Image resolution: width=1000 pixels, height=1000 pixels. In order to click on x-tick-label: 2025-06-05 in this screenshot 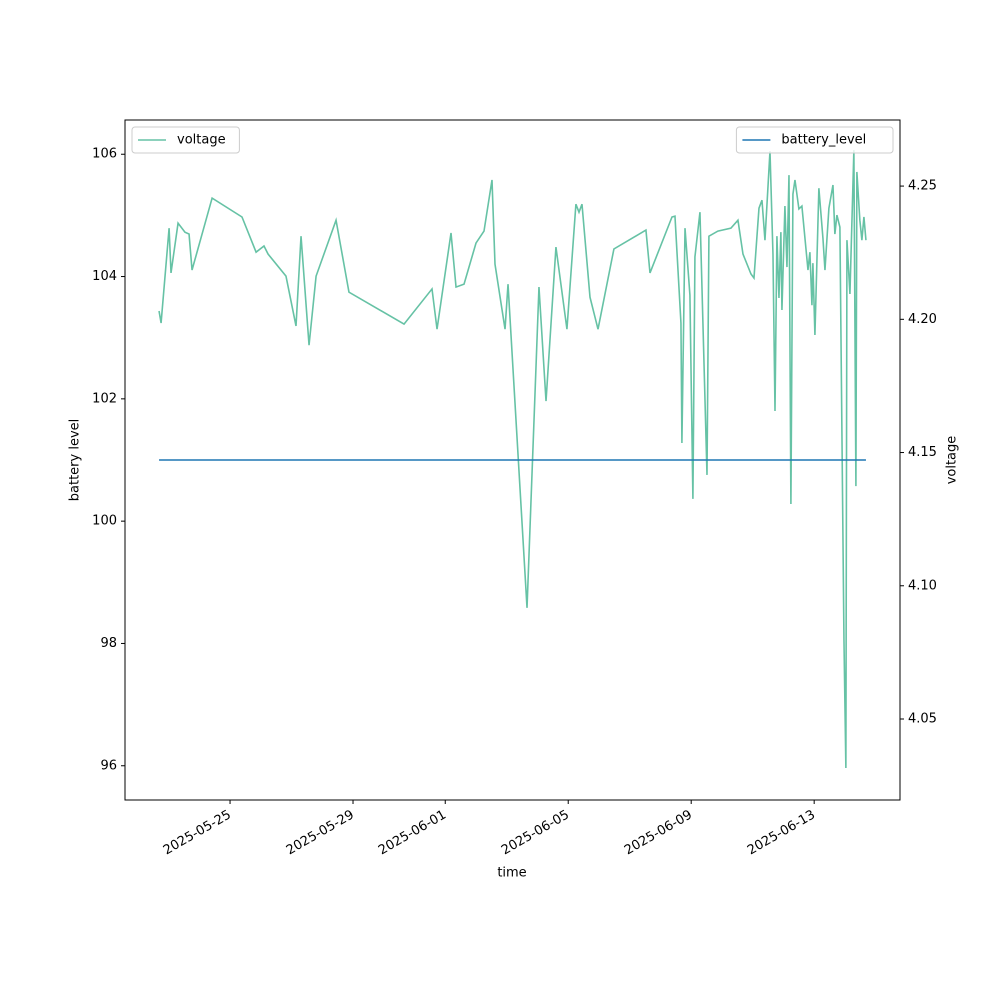, I will do `click(535, 833)`.